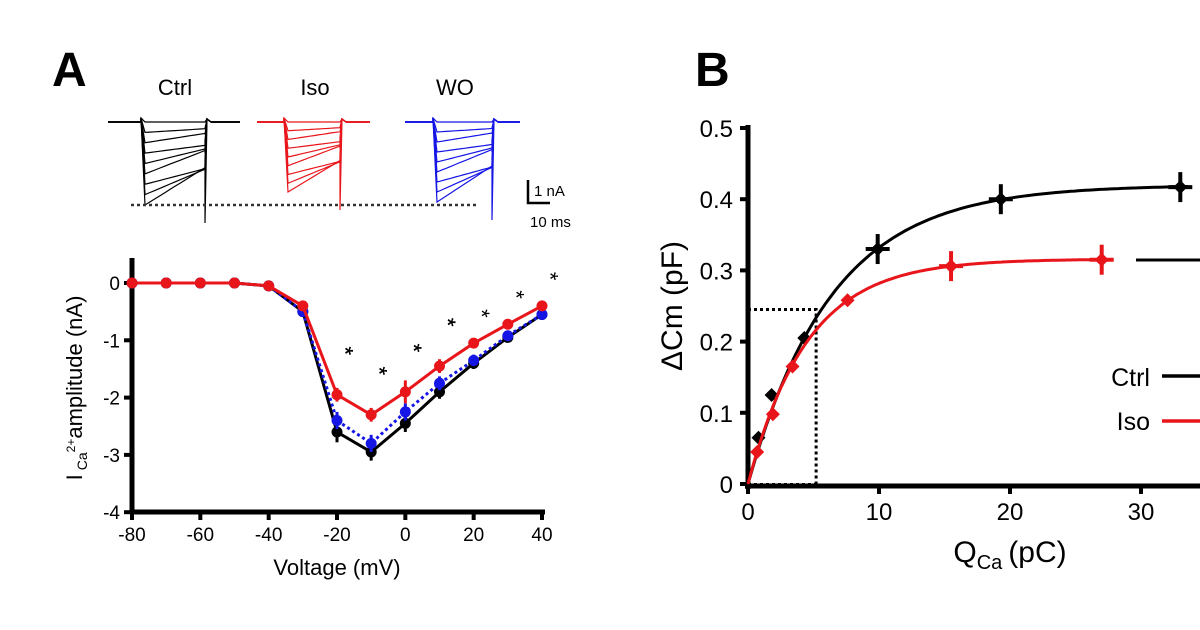  I want to click on trace-label-wo: WO, so click(455, 87).